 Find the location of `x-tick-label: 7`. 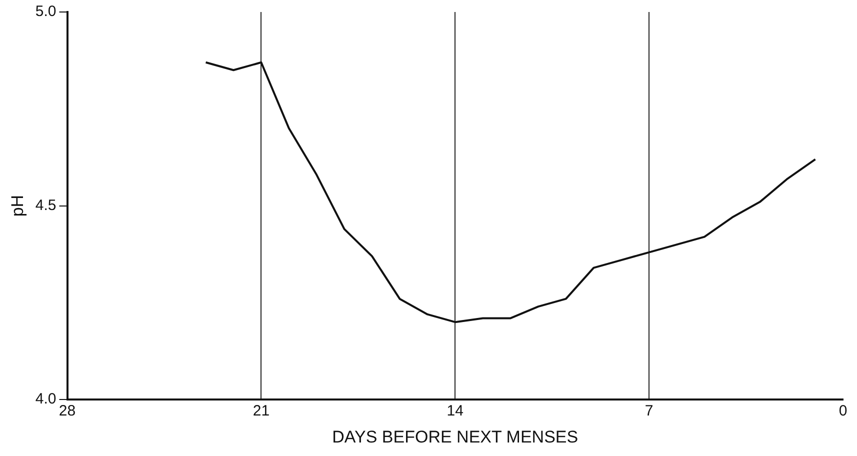

x-tick-label: 7 is located at coordinates (649, 411).